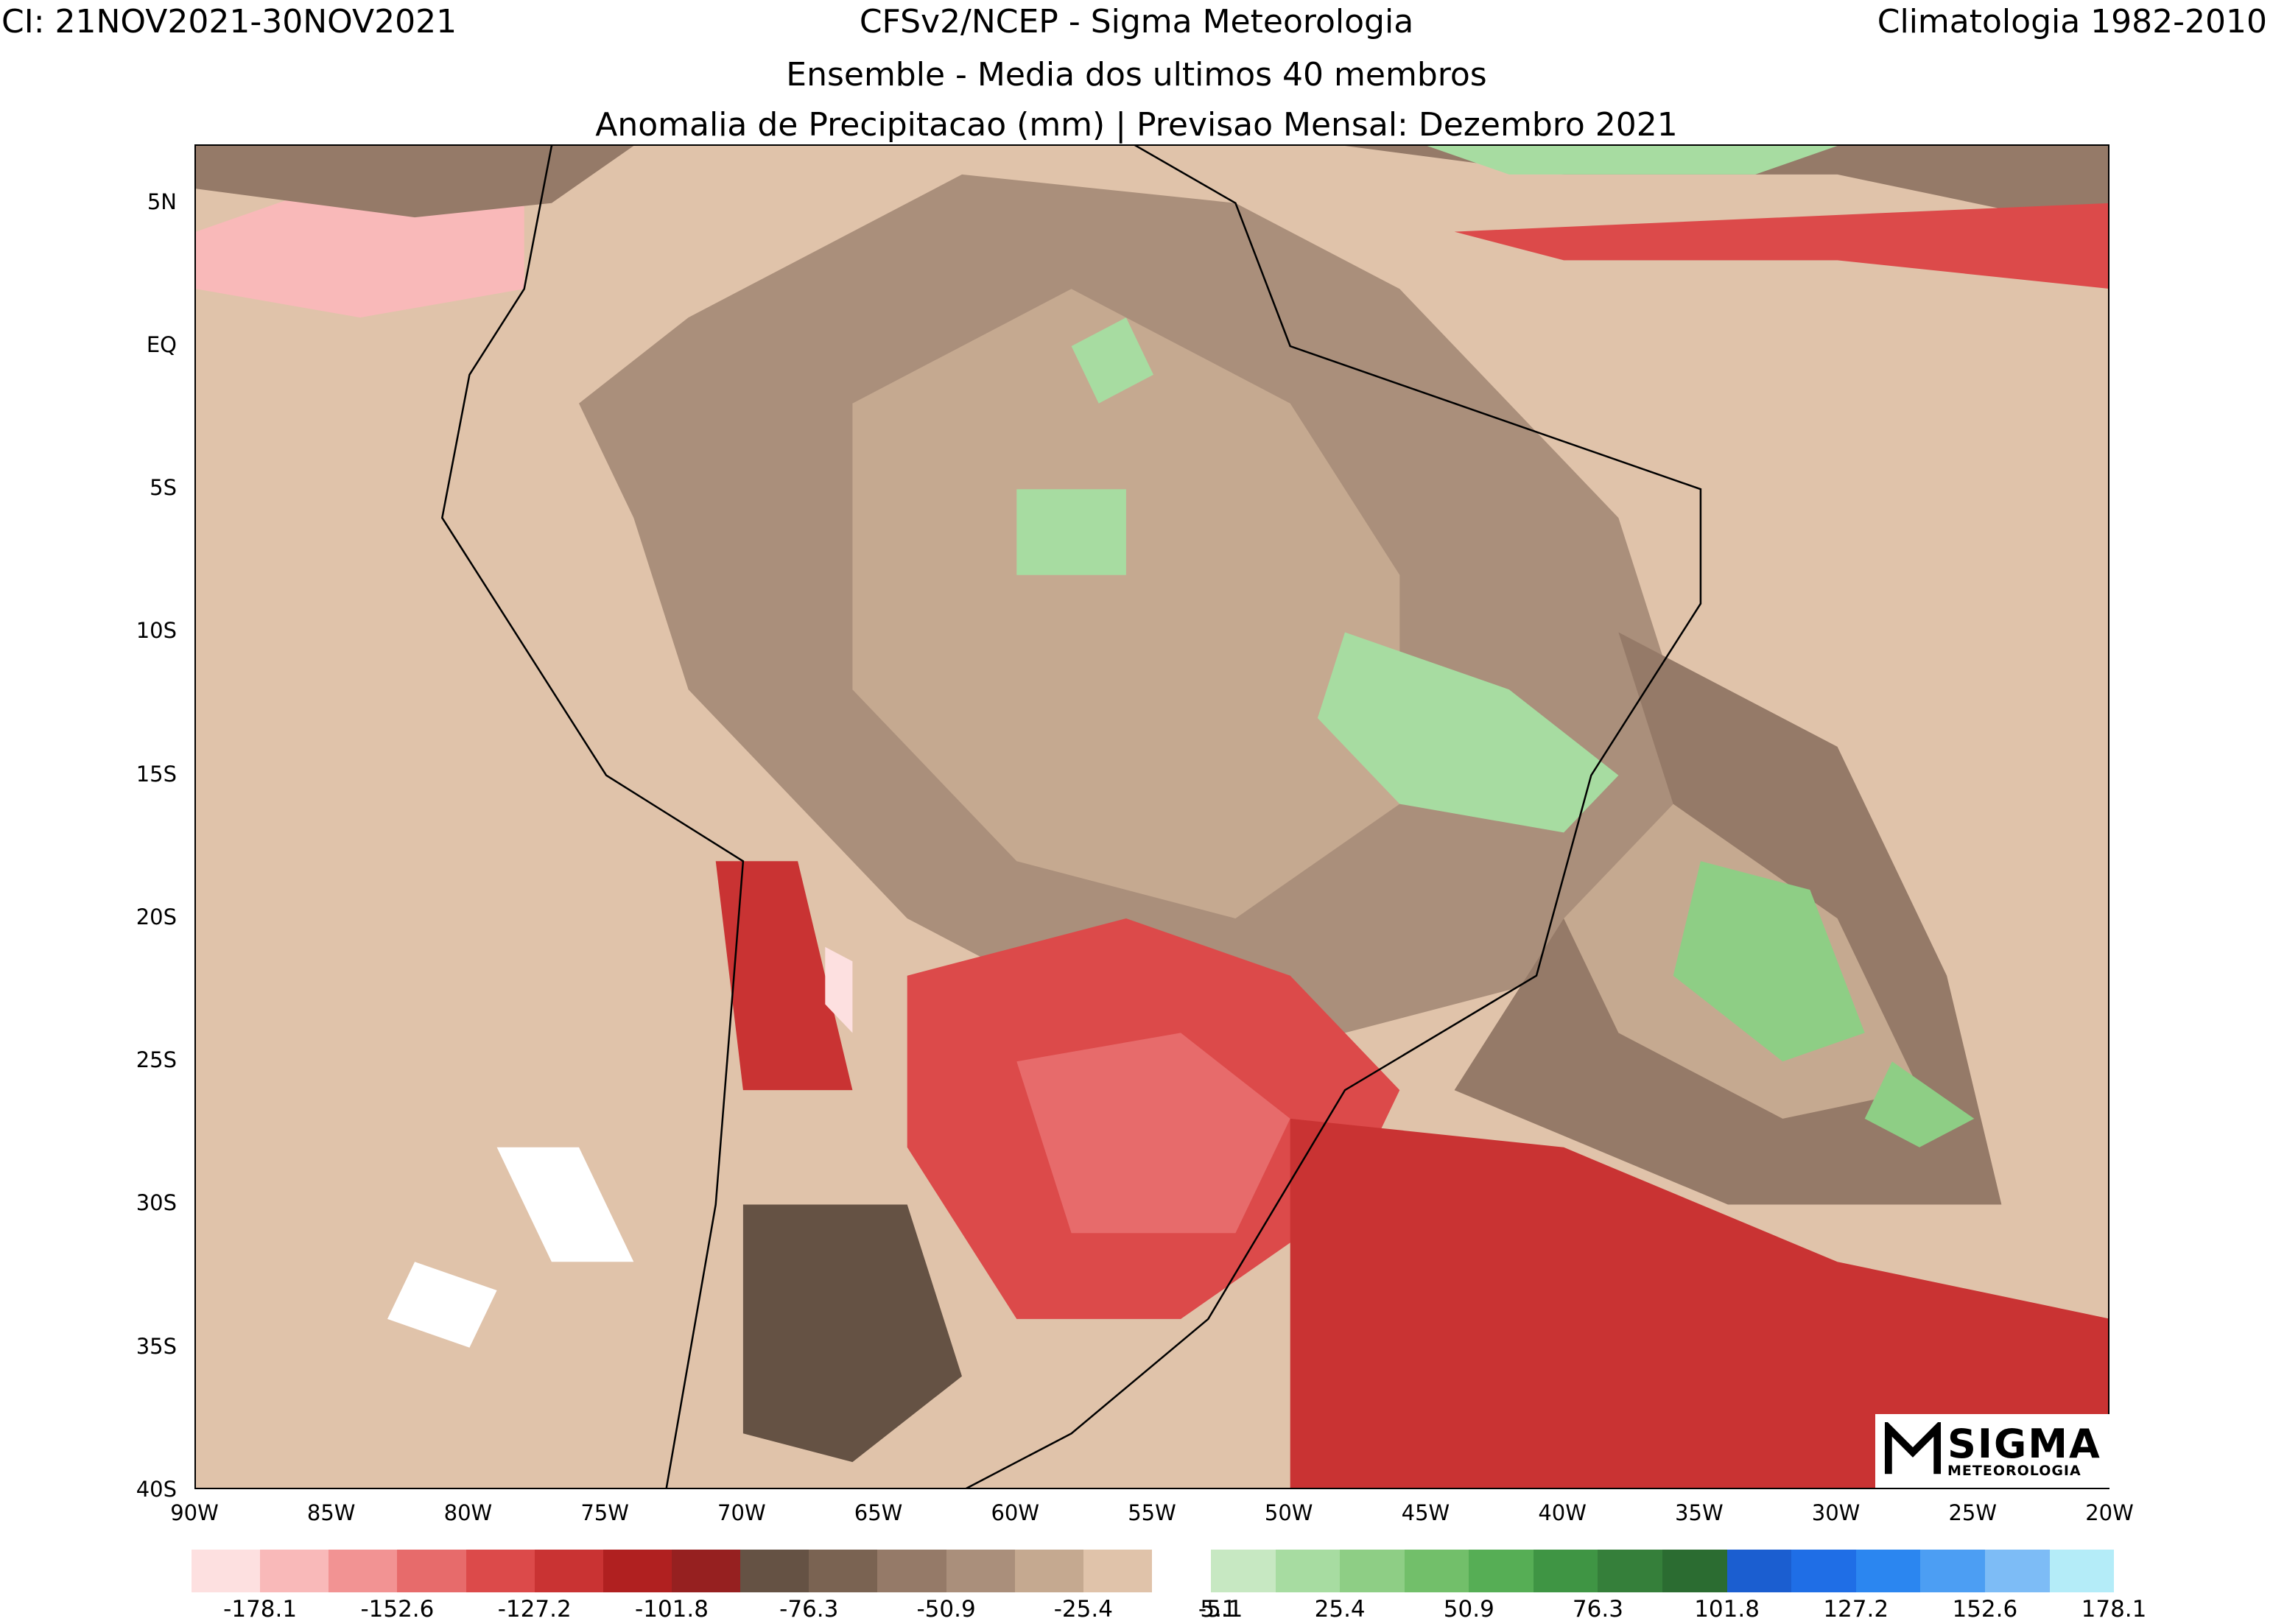 The width and height of the screenshot is (2273, 1624). Describe the element at coordinates (1468, 1609) in the screenshot. I see `colorbar-label: 50.9` at that location.